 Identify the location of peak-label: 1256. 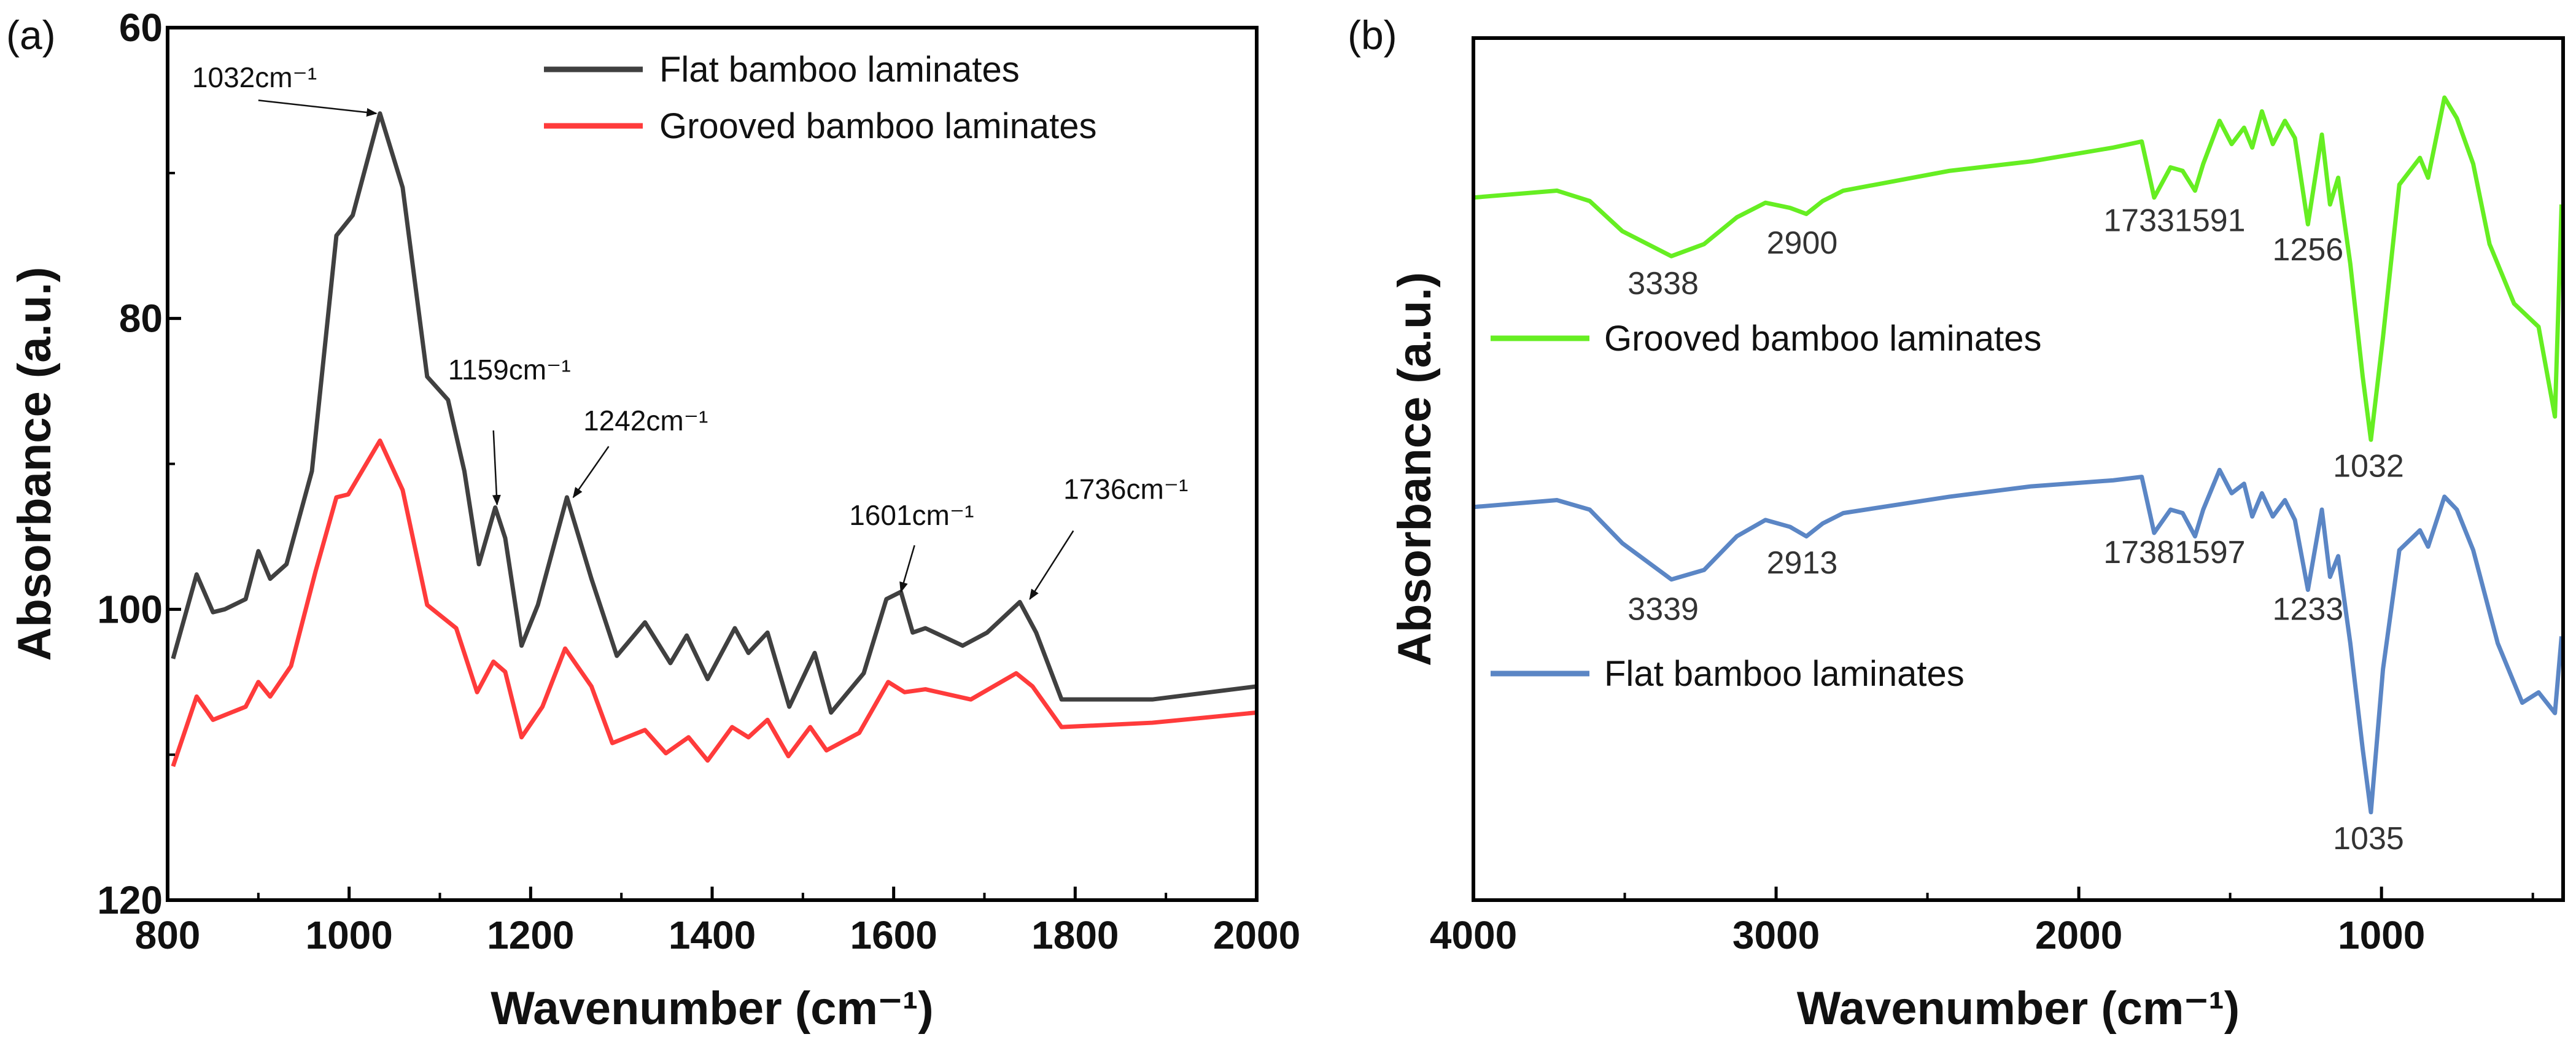
(2308, 250).